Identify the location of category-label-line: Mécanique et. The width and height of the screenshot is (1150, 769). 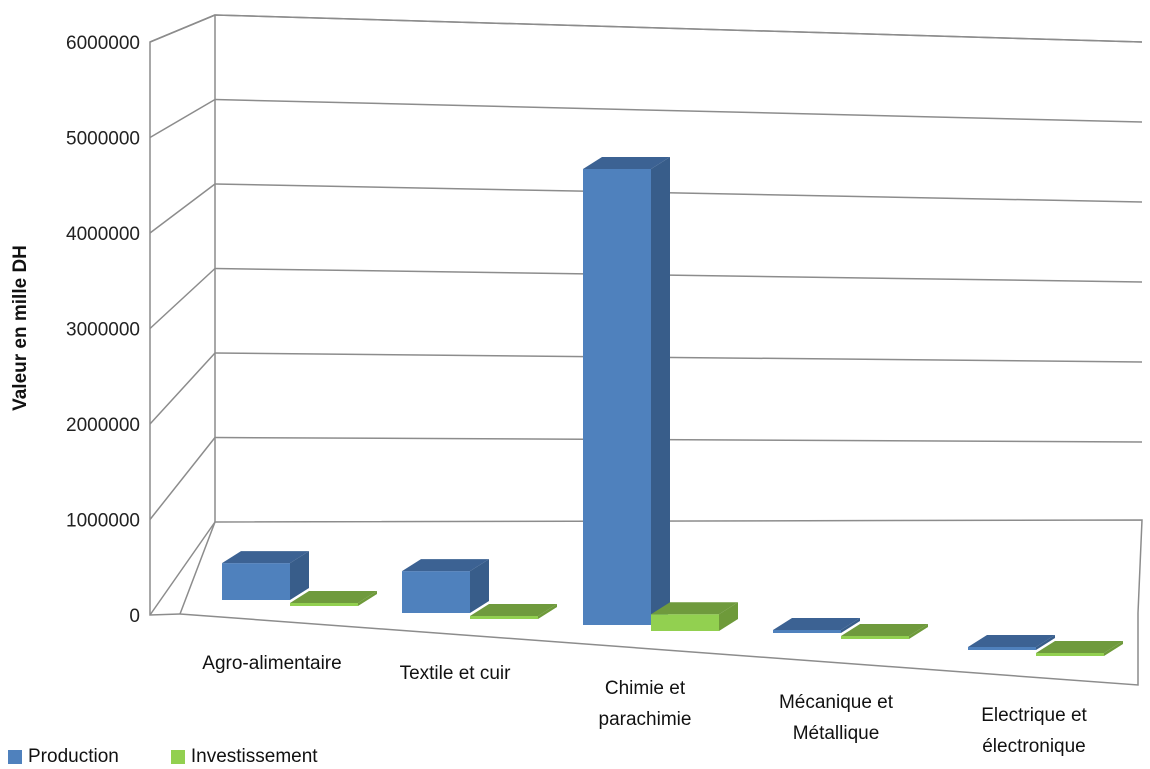
(836, 702).